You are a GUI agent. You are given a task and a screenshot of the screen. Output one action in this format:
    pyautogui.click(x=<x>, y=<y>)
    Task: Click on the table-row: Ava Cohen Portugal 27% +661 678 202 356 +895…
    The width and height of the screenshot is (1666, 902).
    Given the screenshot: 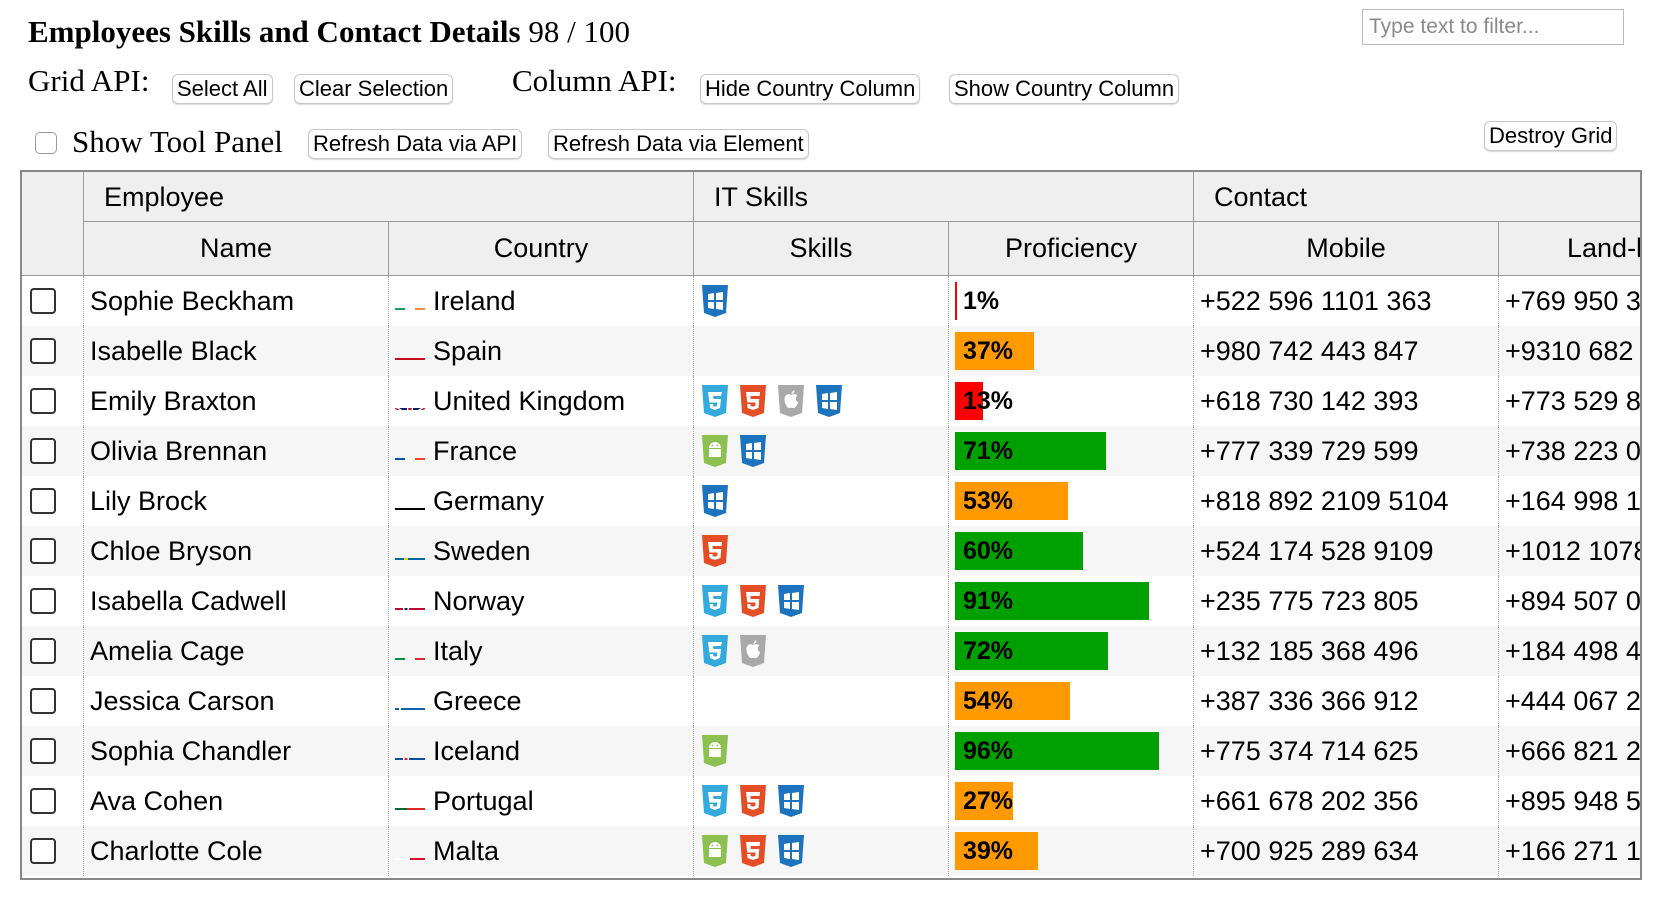 What is the action you would take?
    pyautogui.click(x=831, y=801)
    